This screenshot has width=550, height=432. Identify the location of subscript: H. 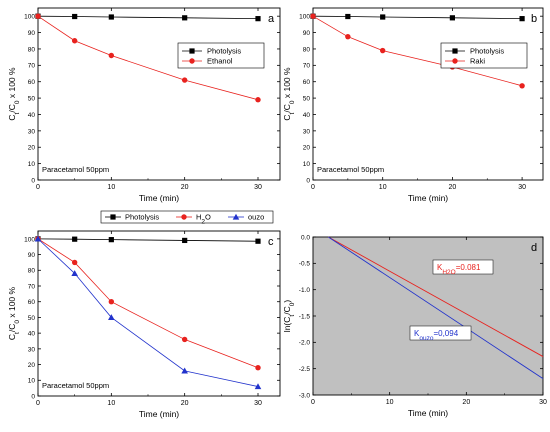
(444, 272).